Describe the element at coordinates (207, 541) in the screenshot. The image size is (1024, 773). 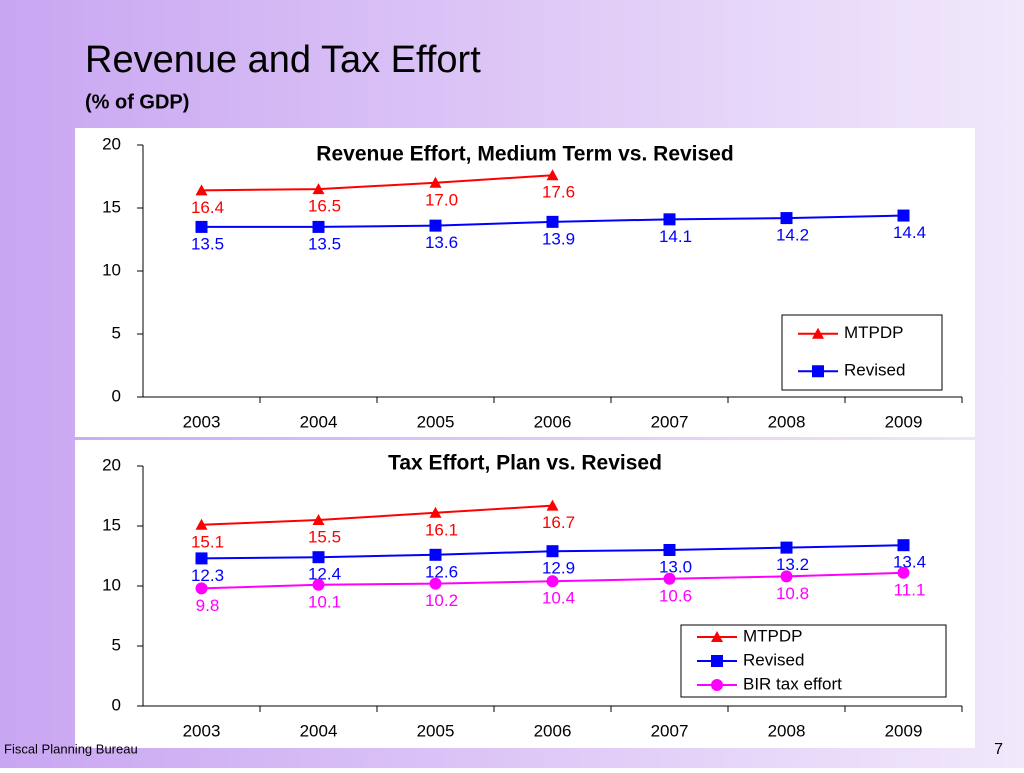
I see `data-label: 15.1` at that location.